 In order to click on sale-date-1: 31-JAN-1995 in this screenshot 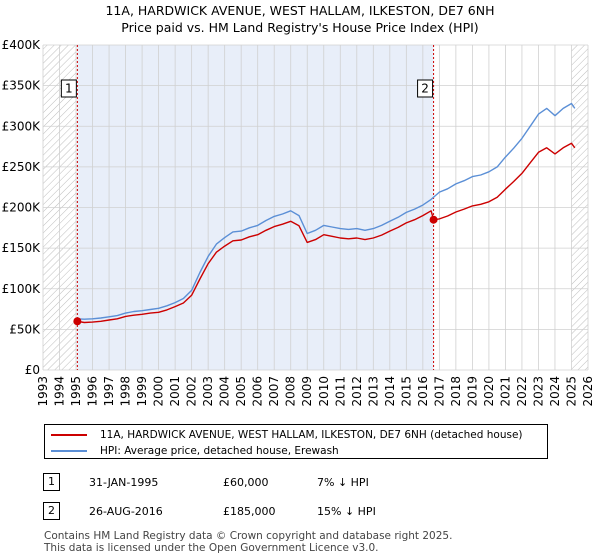, I will do `click(124, 482)`.